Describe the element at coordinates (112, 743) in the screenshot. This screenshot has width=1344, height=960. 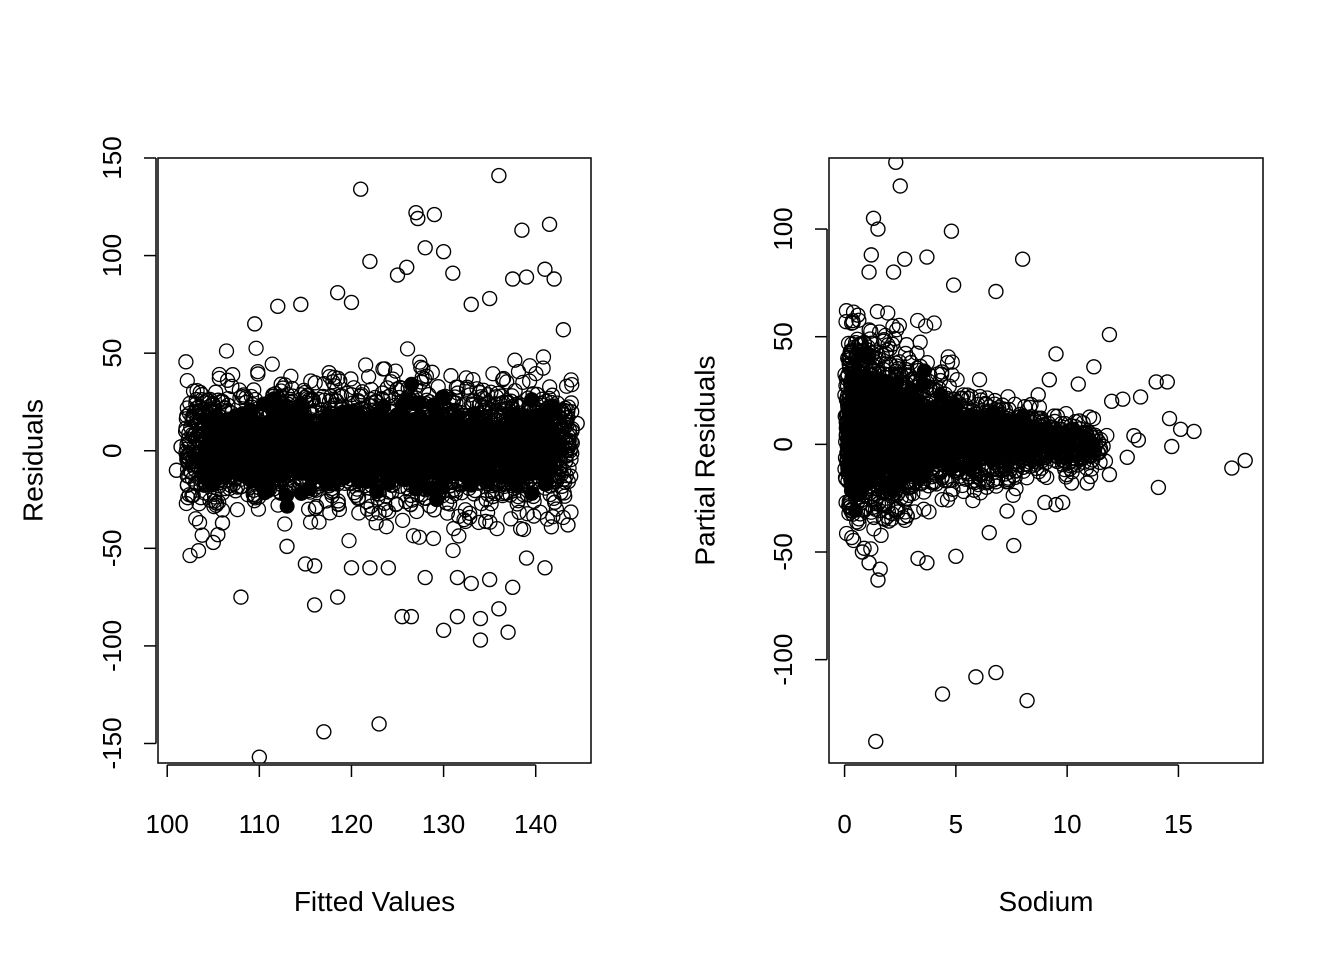
I see `y-tick-label: -150` at that location.